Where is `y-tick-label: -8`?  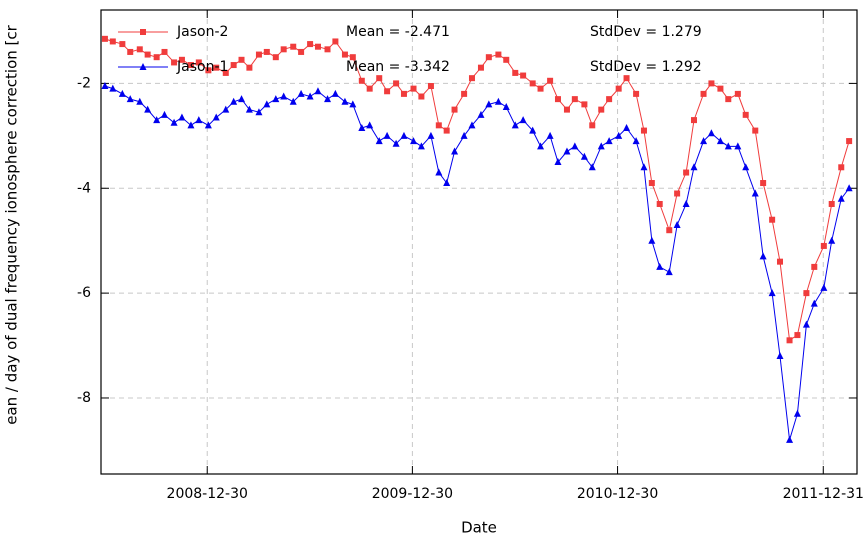
y-tick-label: -8 is located at coordinates (84, 398).